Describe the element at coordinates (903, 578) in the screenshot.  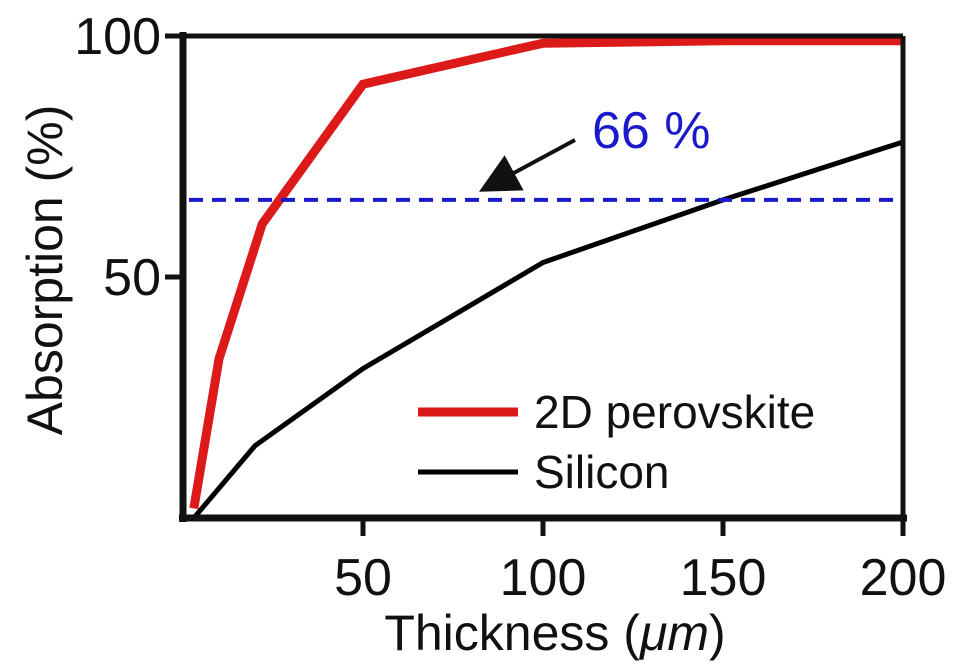
I see `x-tick-label: 200` at that location.